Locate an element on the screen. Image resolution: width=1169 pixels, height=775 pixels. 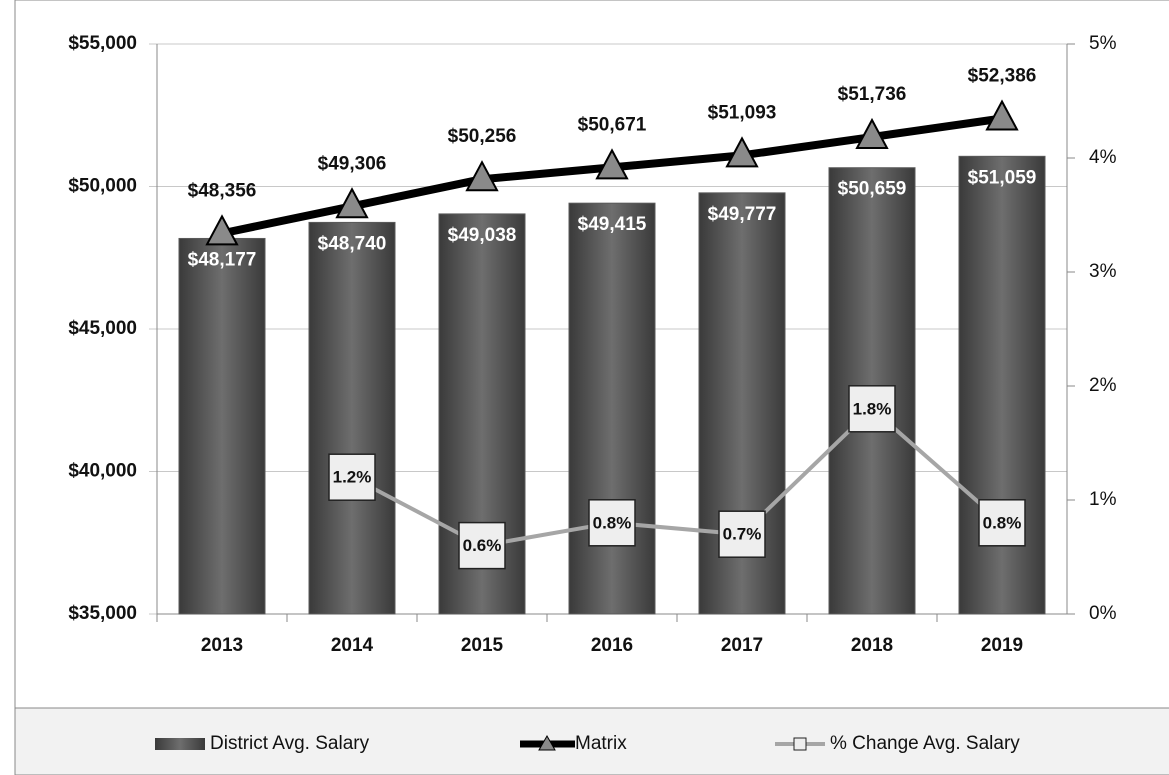
point-value-label: 0.6% is located at coordinates (482, 545).